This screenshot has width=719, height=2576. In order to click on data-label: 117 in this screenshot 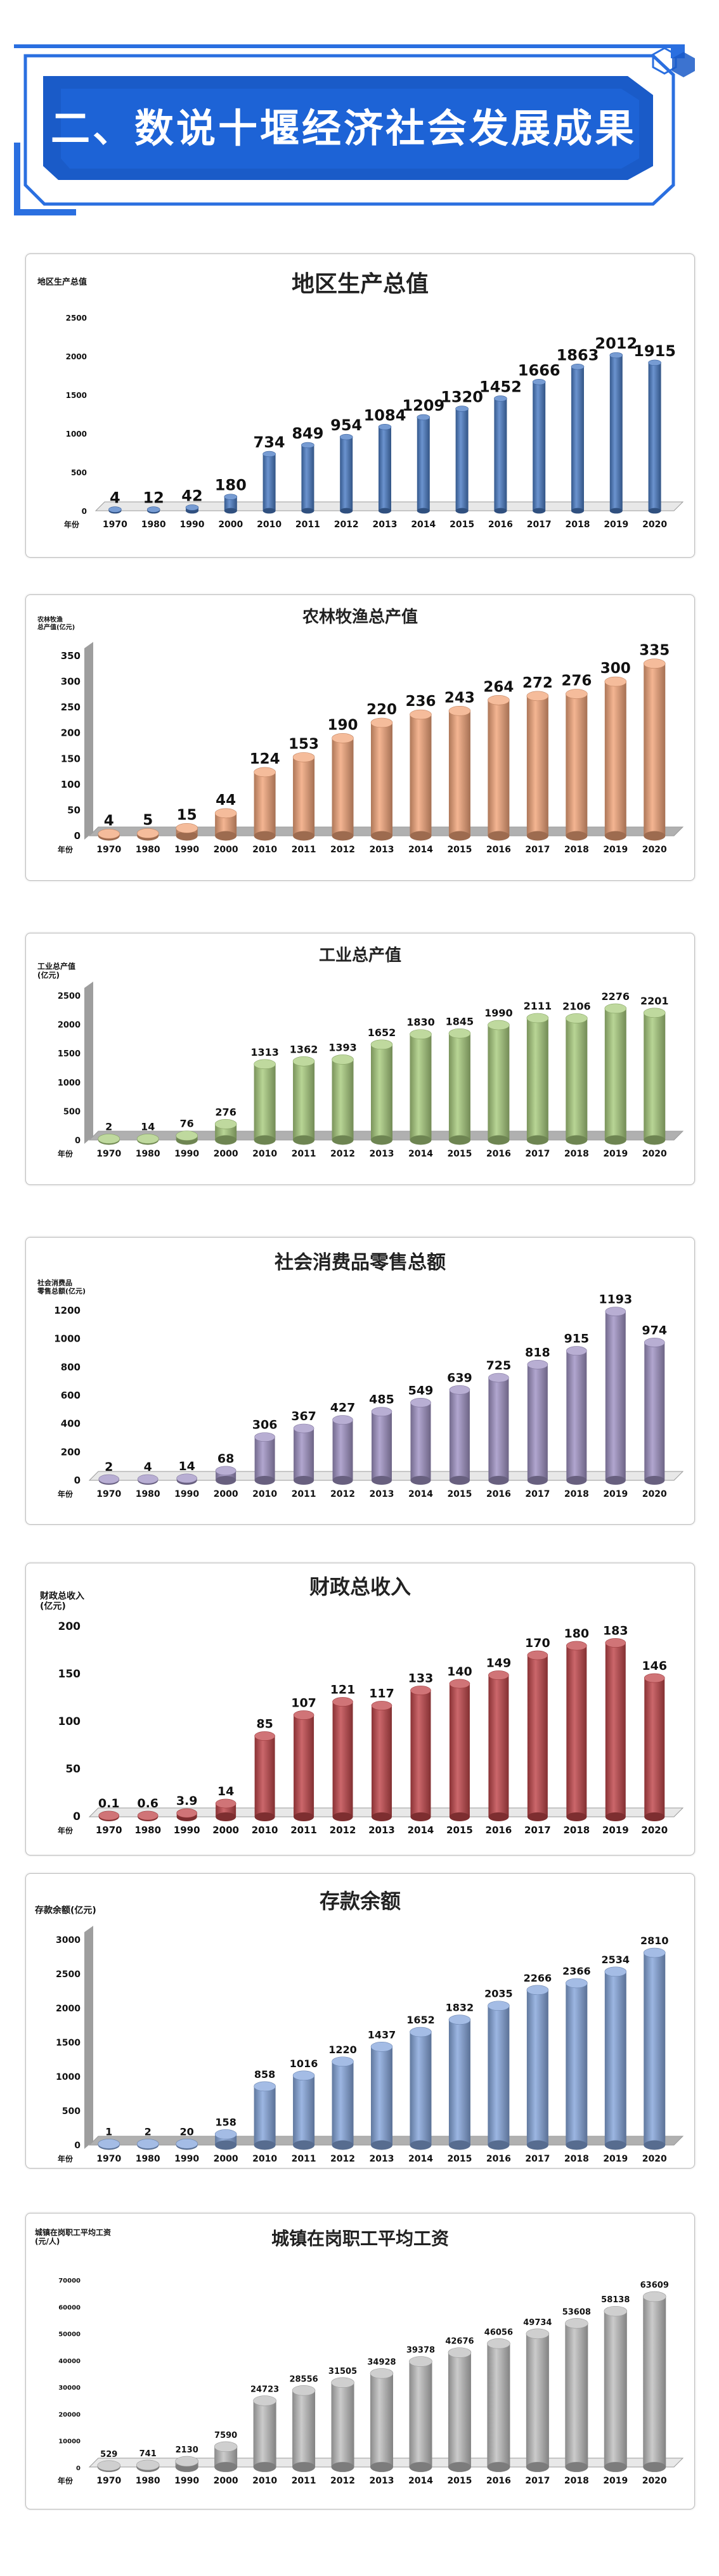, I will do `click(381, 1693)`.